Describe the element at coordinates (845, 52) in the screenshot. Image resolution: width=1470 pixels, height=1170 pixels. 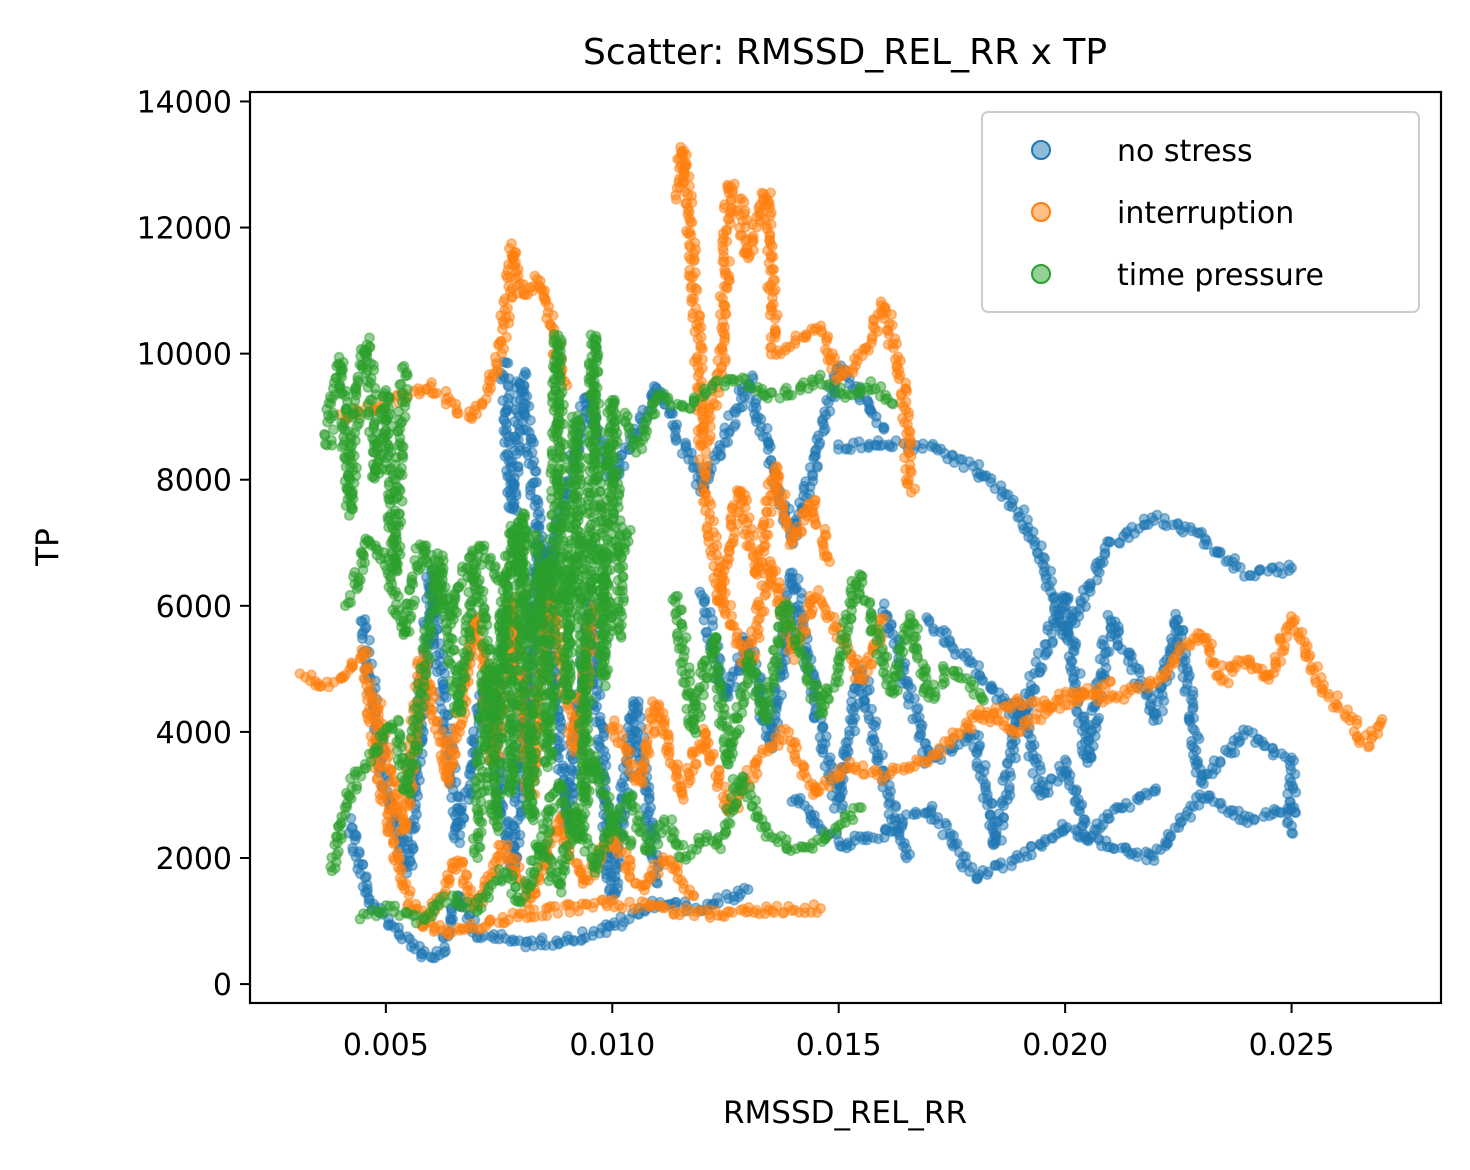
I see `chart-title: Scatter: RMSSD_REL_RR x TP` at that location.